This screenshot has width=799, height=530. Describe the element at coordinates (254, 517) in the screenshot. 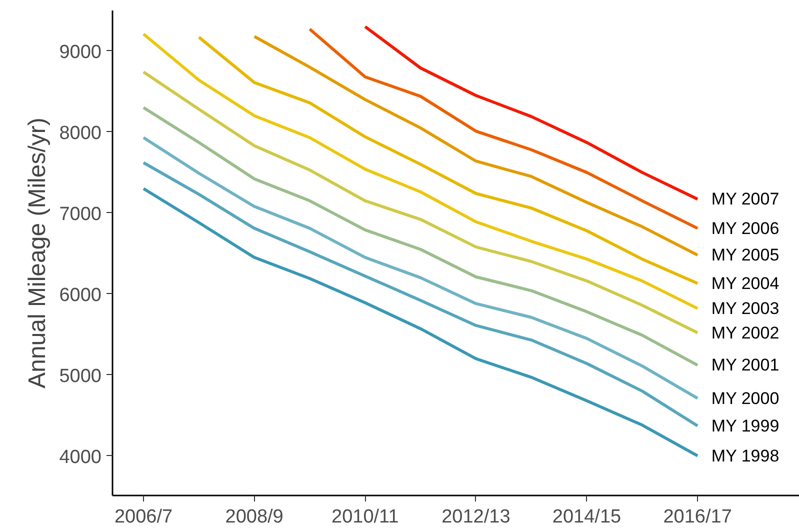

I see `x-tick-label: 2008/9` at that location.